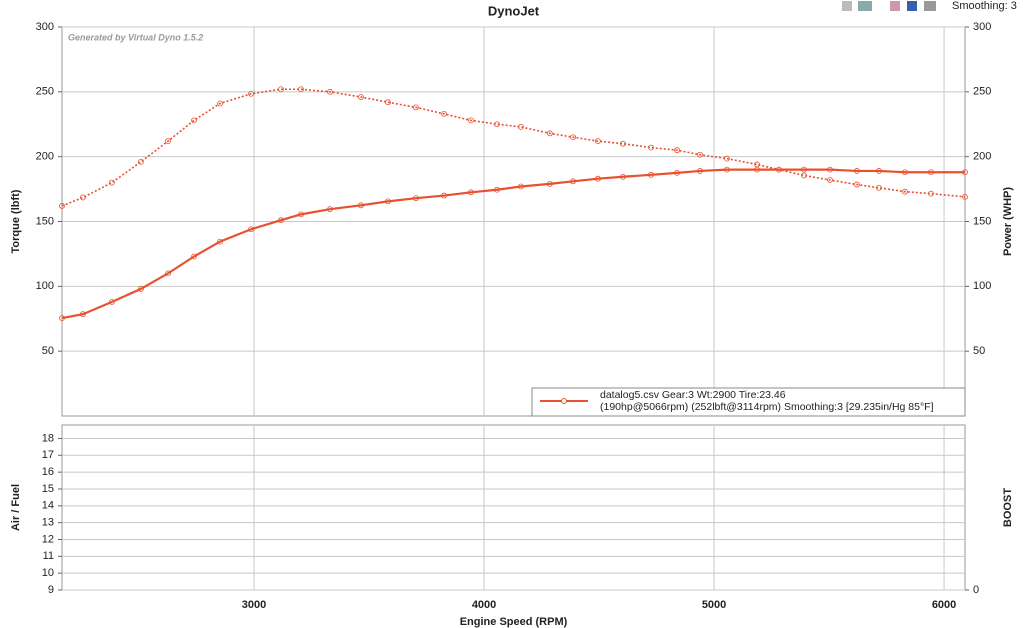 Image resolution: width=1024 pixels, height=628 pixels. What do you see at coordinates (982, 286) in the screenshot?
I see `y2-tick-label: 100` at bounding box center [982, 286].